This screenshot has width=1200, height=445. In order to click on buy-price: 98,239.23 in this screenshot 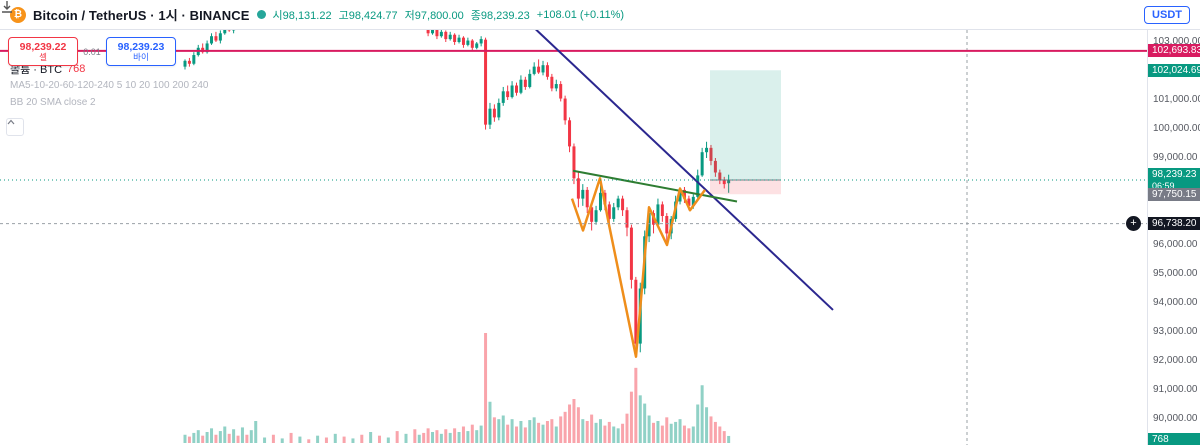, I will do `click(141, 46)`.